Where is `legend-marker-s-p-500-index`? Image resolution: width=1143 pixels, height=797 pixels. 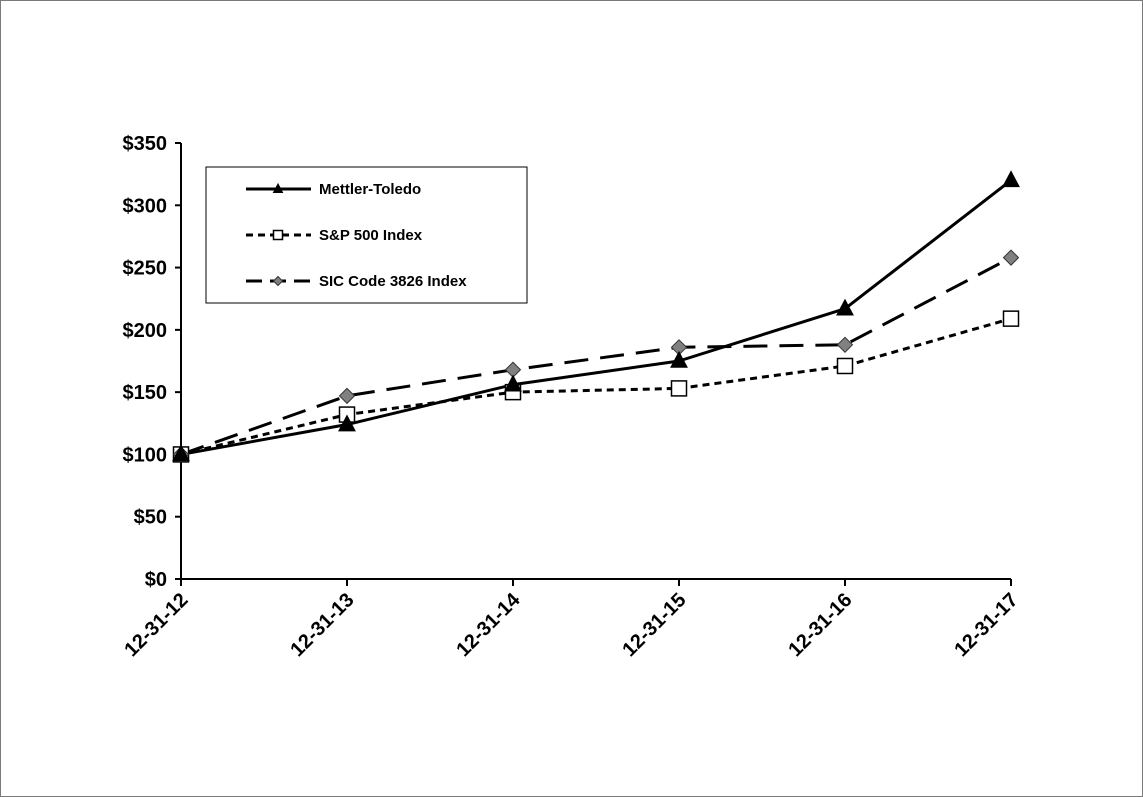
legend-marker-s-p-500-index is located at coordinates (278, 235).